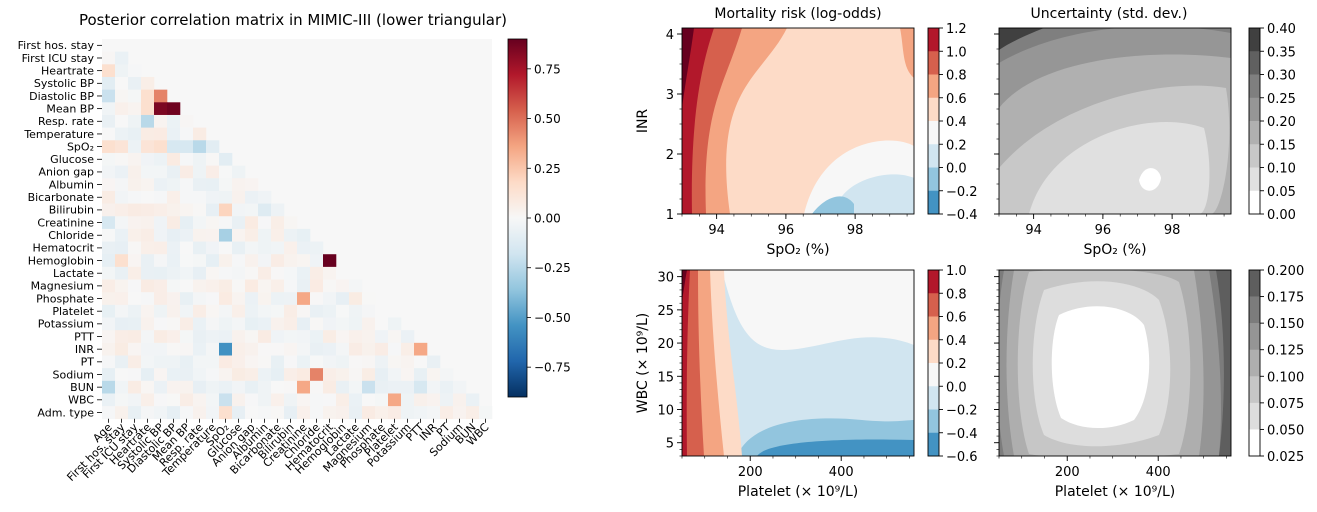  What do you see at coordinates (65, 222) in the screenshot?
I see `heatmap-row-label: Creatinine` at bounding box center [65, 222].